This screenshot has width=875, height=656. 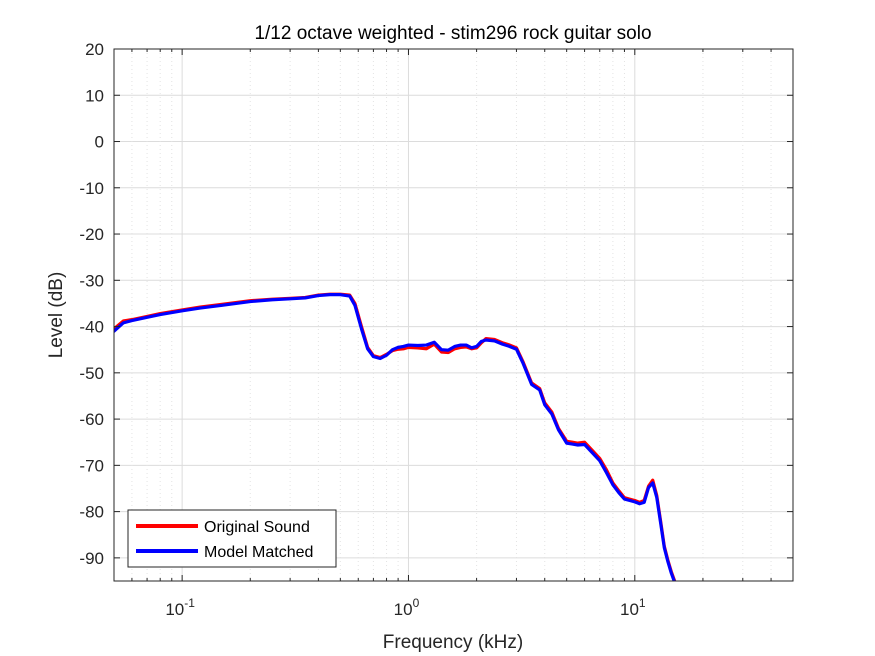 I want to click on y-tick-label: 20, so click(x=94, y=49).